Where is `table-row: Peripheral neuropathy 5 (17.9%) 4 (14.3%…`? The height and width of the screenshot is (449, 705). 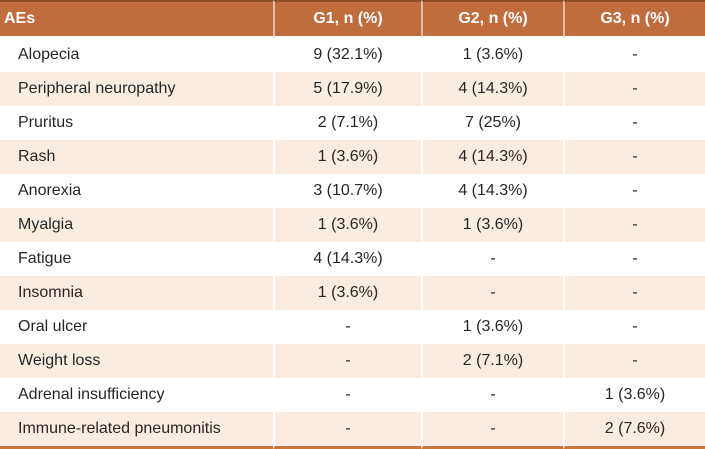
table-row: Peripheral neuropathy 5 (17.9%) 4 (14.3%… is located at coordinates (352, 89).